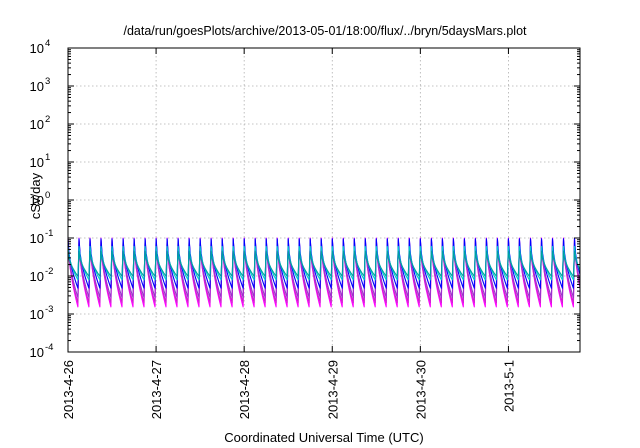 This screenshot has width=640, height=448. What do you see at coordinates (49, 347) in the screenshot?
I see `y-tick-label-exponent: -4` at bounding box center [49, 347].